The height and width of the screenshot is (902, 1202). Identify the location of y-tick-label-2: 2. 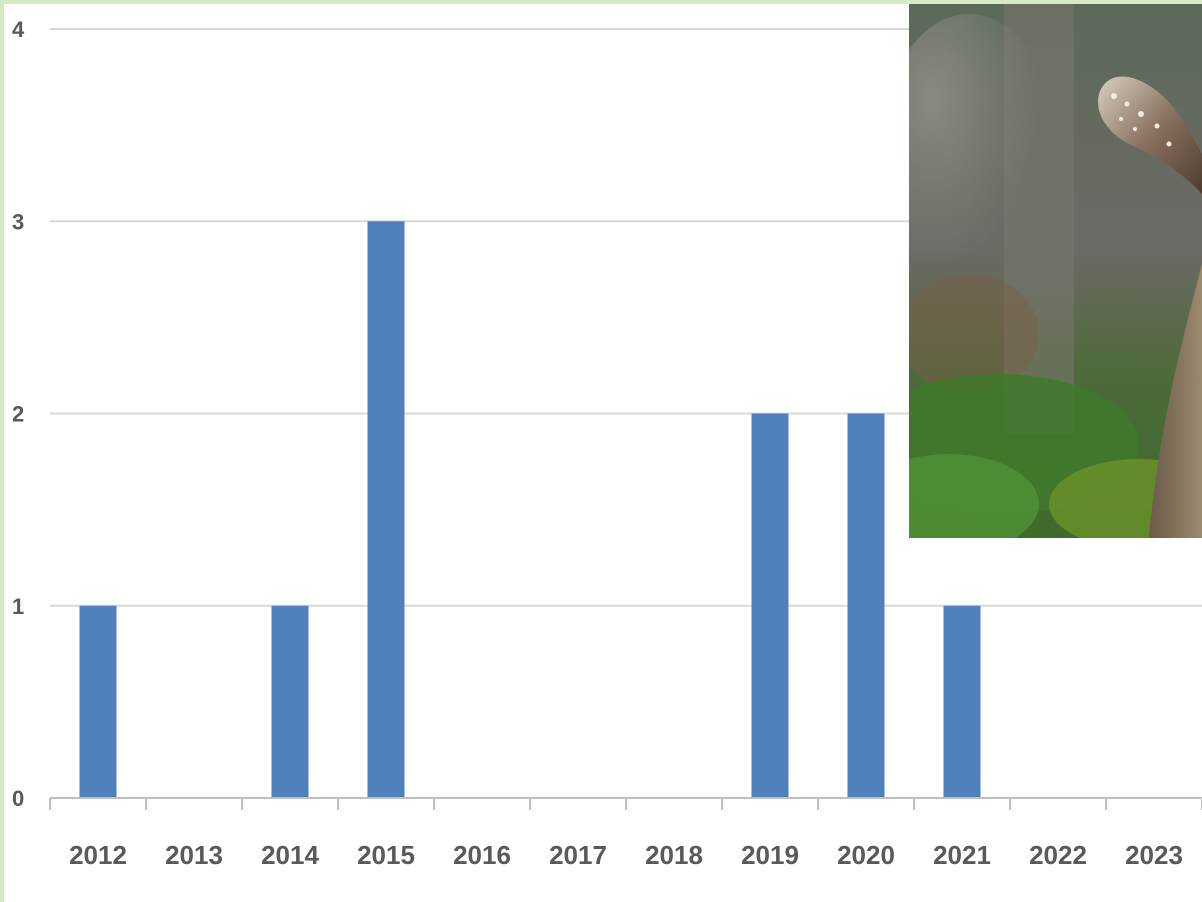
(18, 414).